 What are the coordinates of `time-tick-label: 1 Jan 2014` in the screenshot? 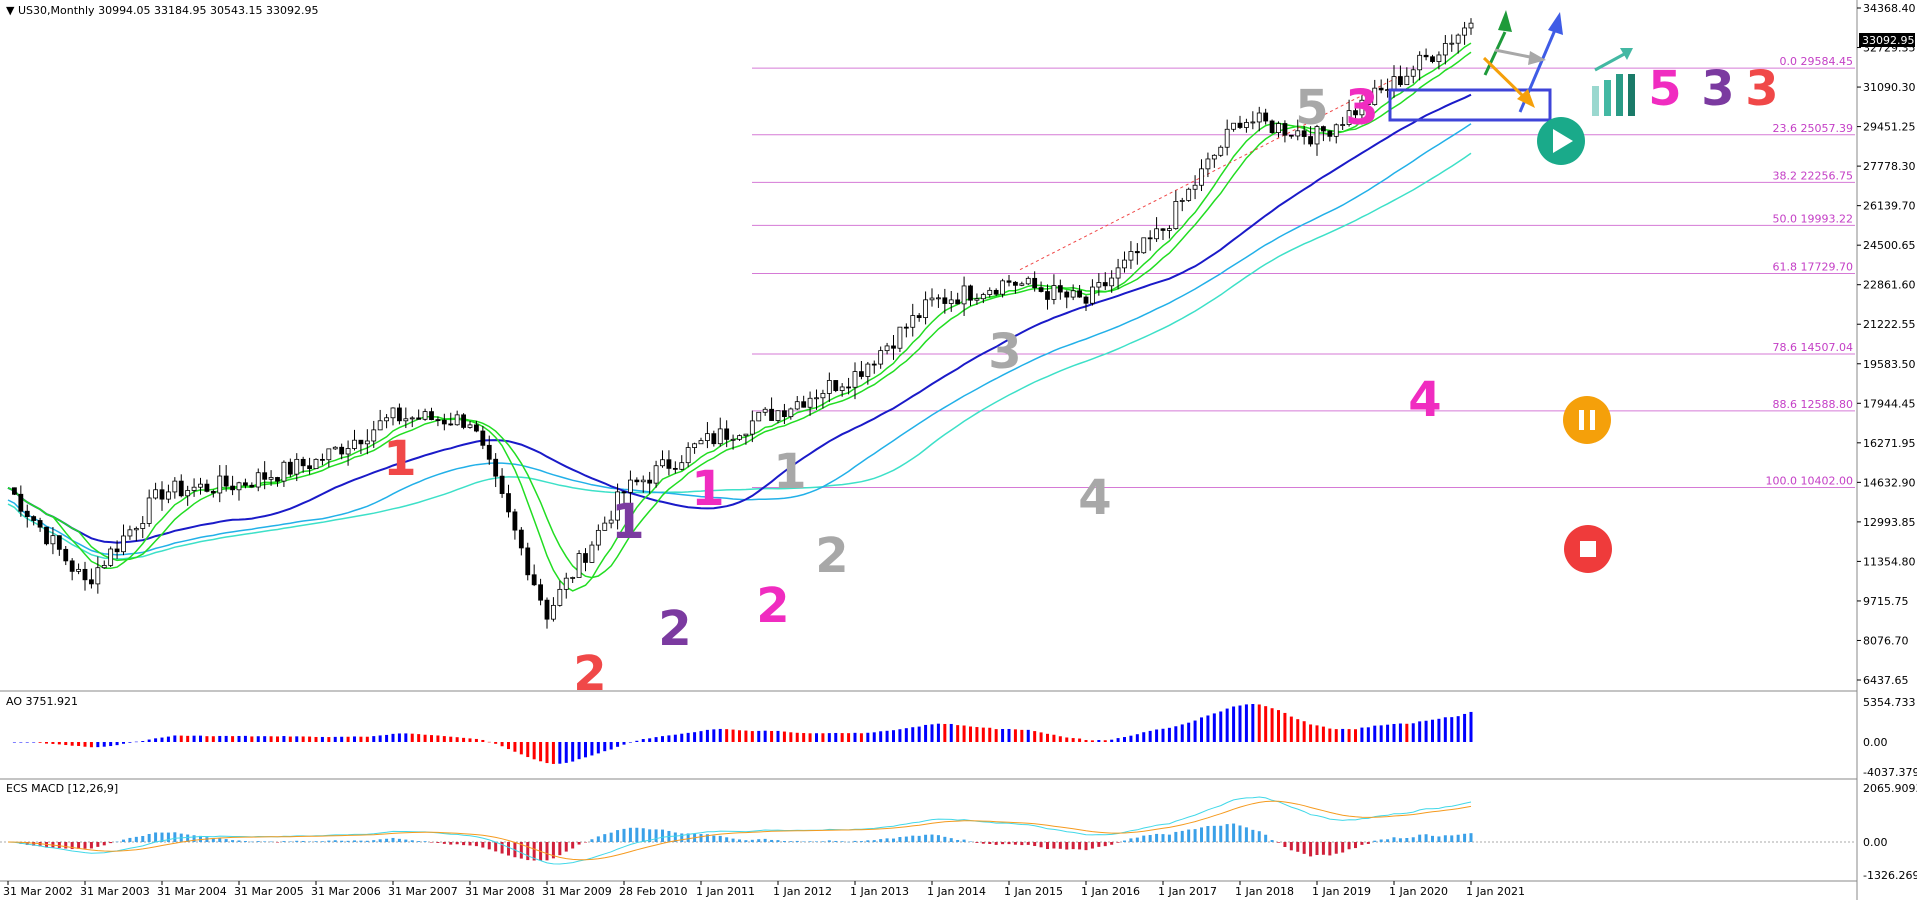 It's located at (956, 891).